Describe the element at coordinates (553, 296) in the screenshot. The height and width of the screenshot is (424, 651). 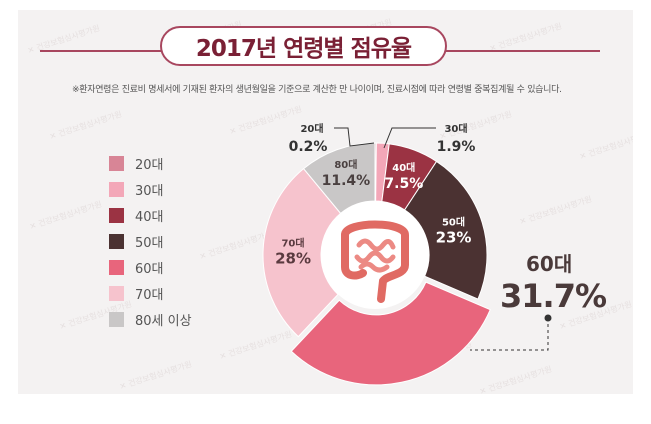
I see `highlight-value: 31.7%` at that location.